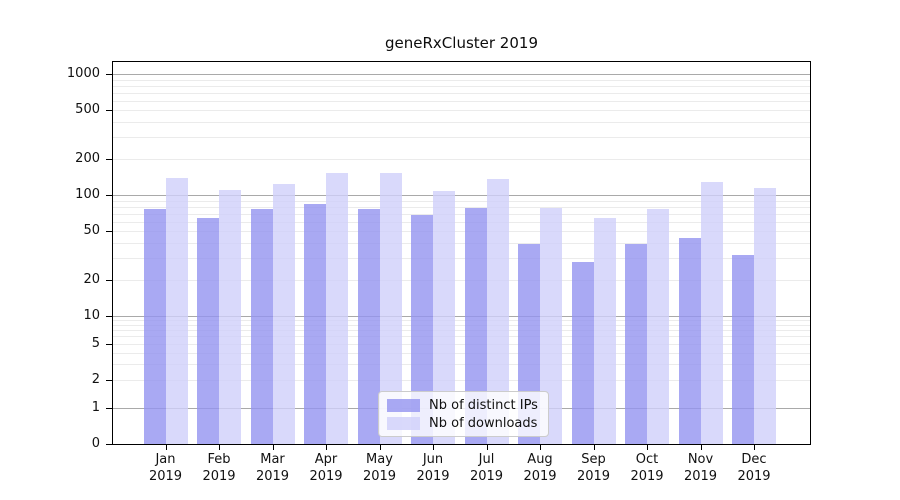 This screenshot has height=500, width=900. Describe the element at coordinates (326, 459) in the screenshot. I see `month-label: Apr` at that location.